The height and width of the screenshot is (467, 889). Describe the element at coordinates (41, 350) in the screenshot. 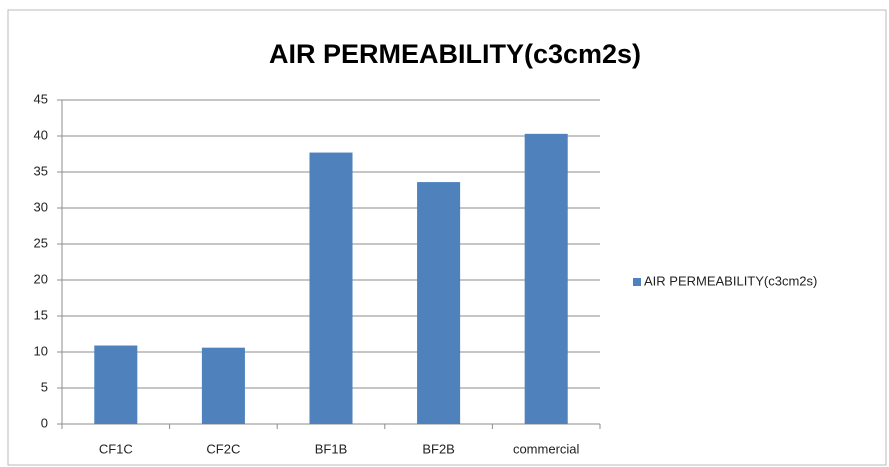

I see `y-tick-label: 10` at that location.